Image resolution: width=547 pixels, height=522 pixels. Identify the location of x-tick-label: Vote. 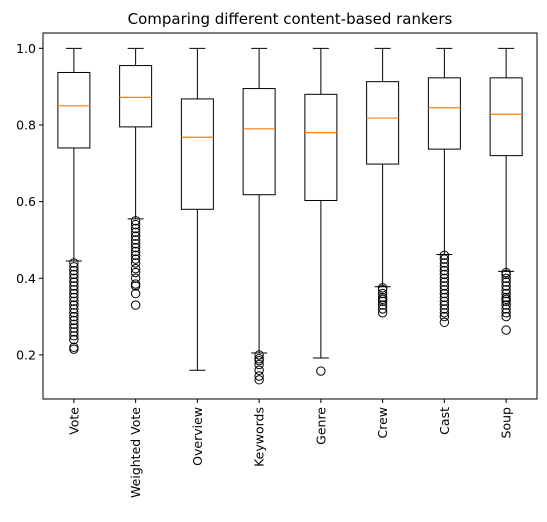
(73, 421).